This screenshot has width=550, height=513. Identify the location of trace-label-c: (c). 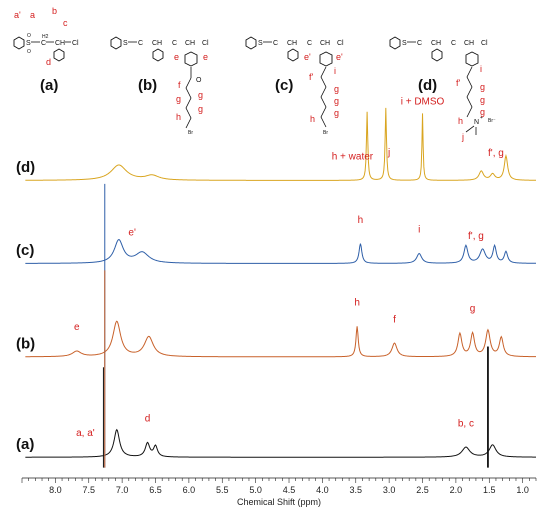
(25, 250).